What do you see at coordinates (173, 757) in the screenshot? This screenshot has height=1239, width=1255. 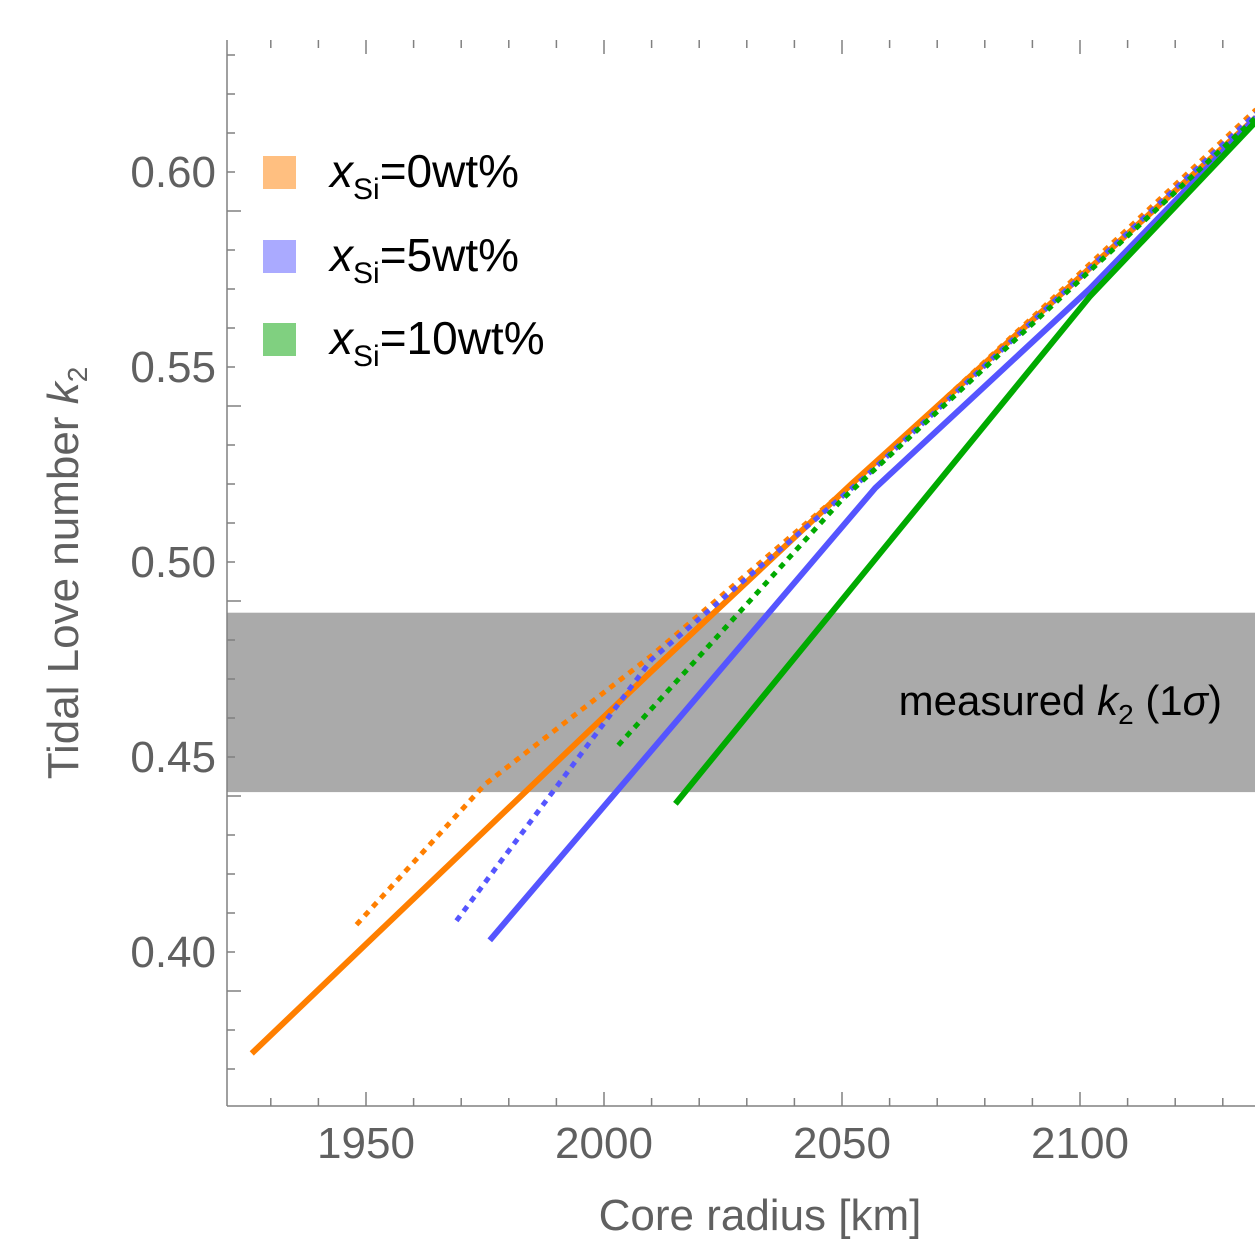 I see `y-tick-label: 0.45` at bounding box center [173, 757].